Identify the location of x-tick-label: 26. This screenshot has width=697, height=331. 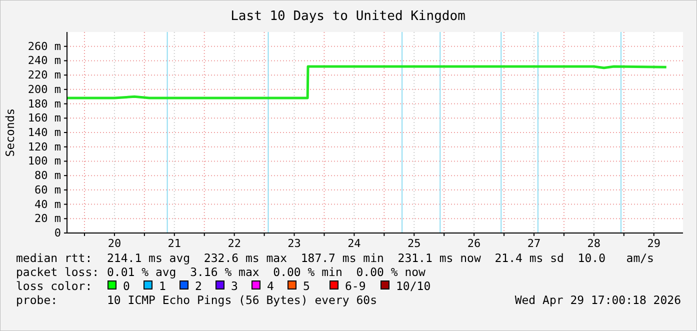
(474, 243).